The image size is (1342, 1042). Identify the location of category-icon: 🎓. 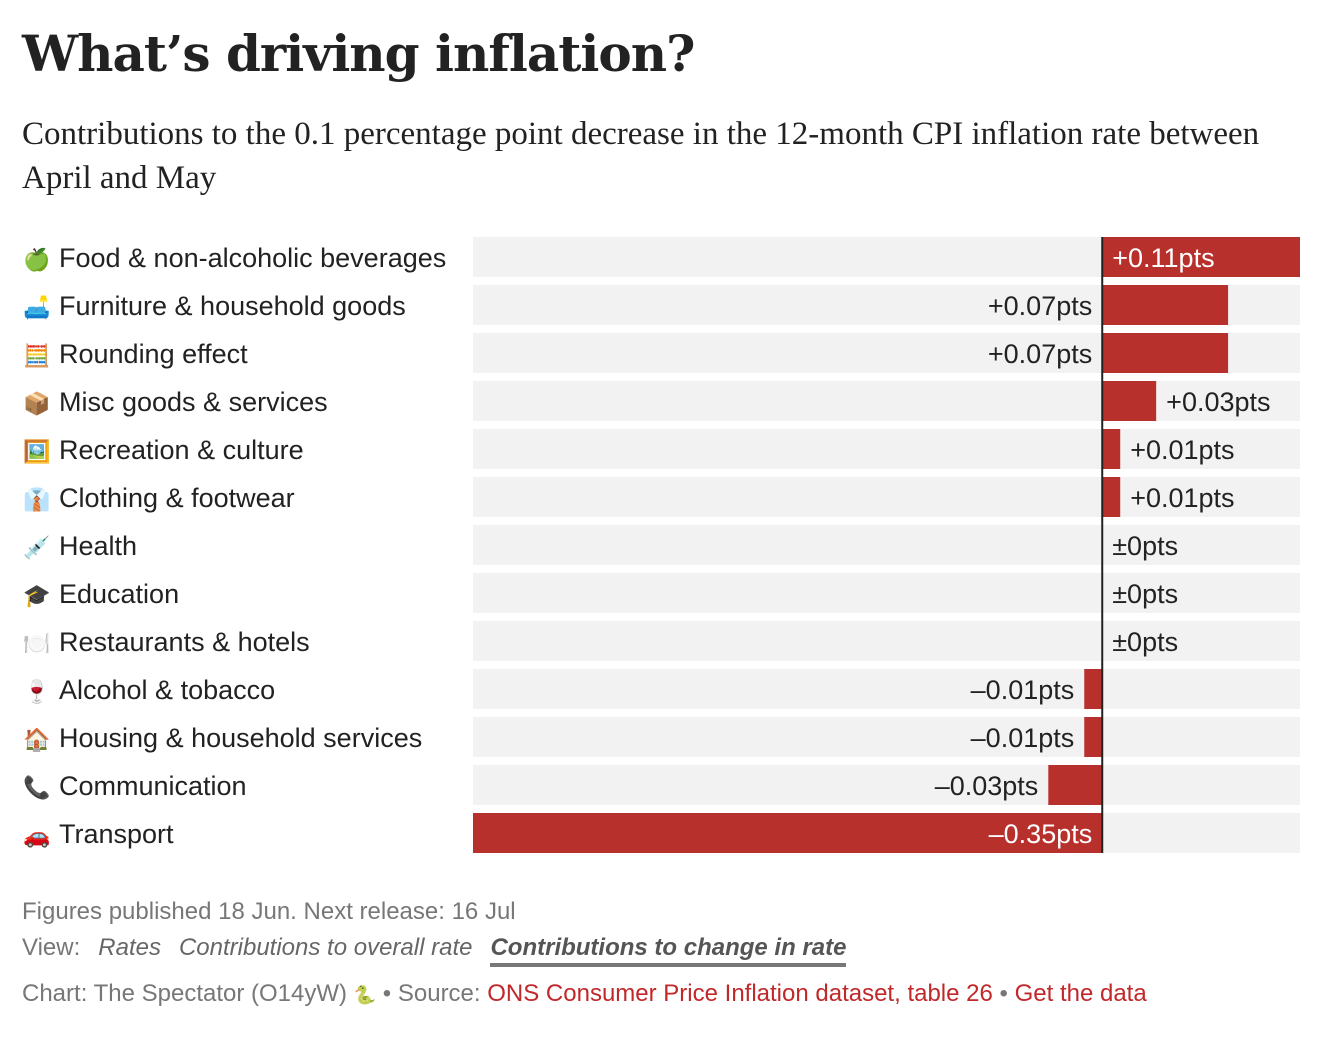
(36, 595).